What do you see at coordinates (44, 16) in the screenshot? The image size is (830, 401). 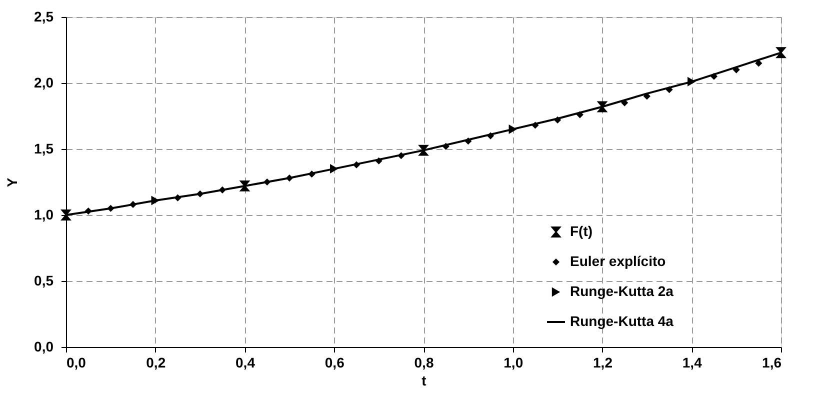 I see `y-tick-label: 2,5` at bounding box center [44, 16].